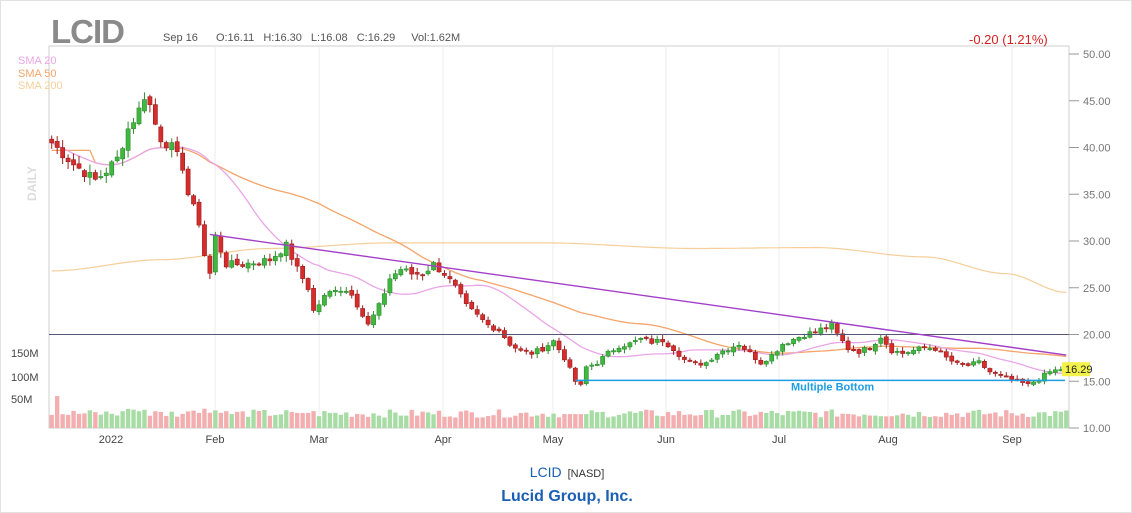 Image resolution: width=1132 pixels, height=513 pixels. I want to click on company-name: Lucid Group, Inc., so click(567, 496).